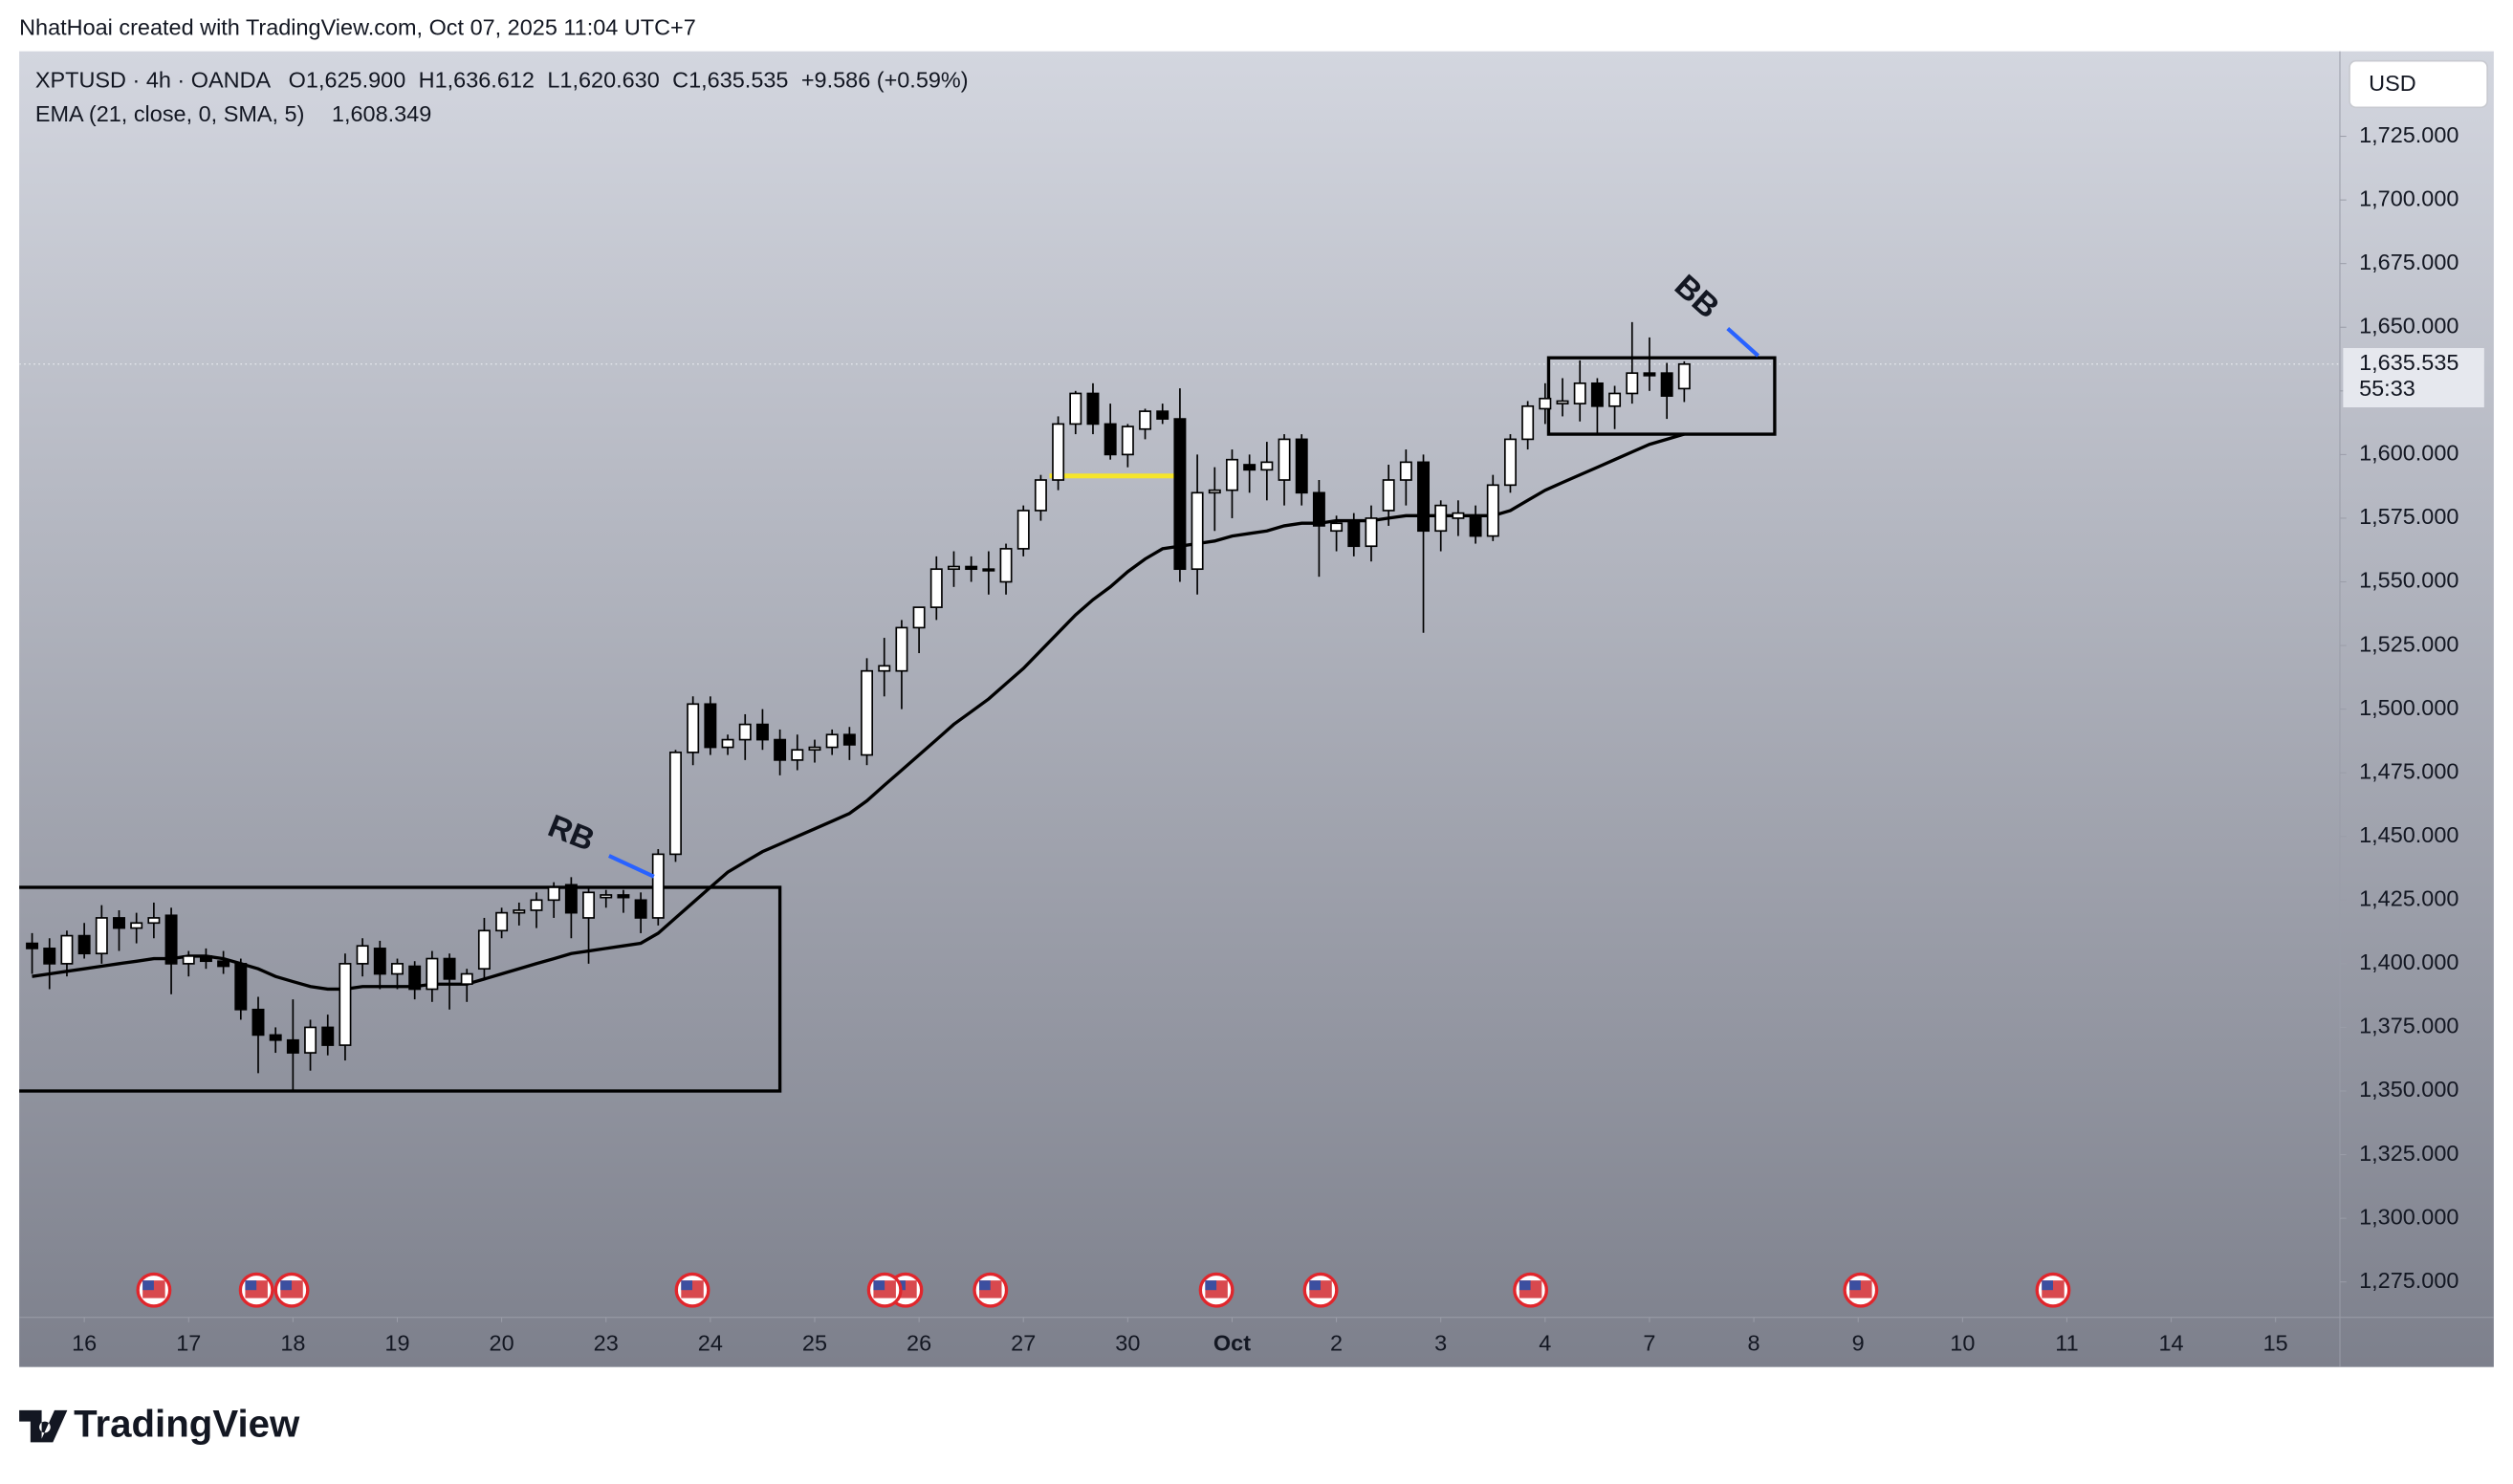 The image size is (2513, 1484). Describe the element at coordinates (396, 1342) in the screenshot. I see `x-tick-label: 19` at that location.